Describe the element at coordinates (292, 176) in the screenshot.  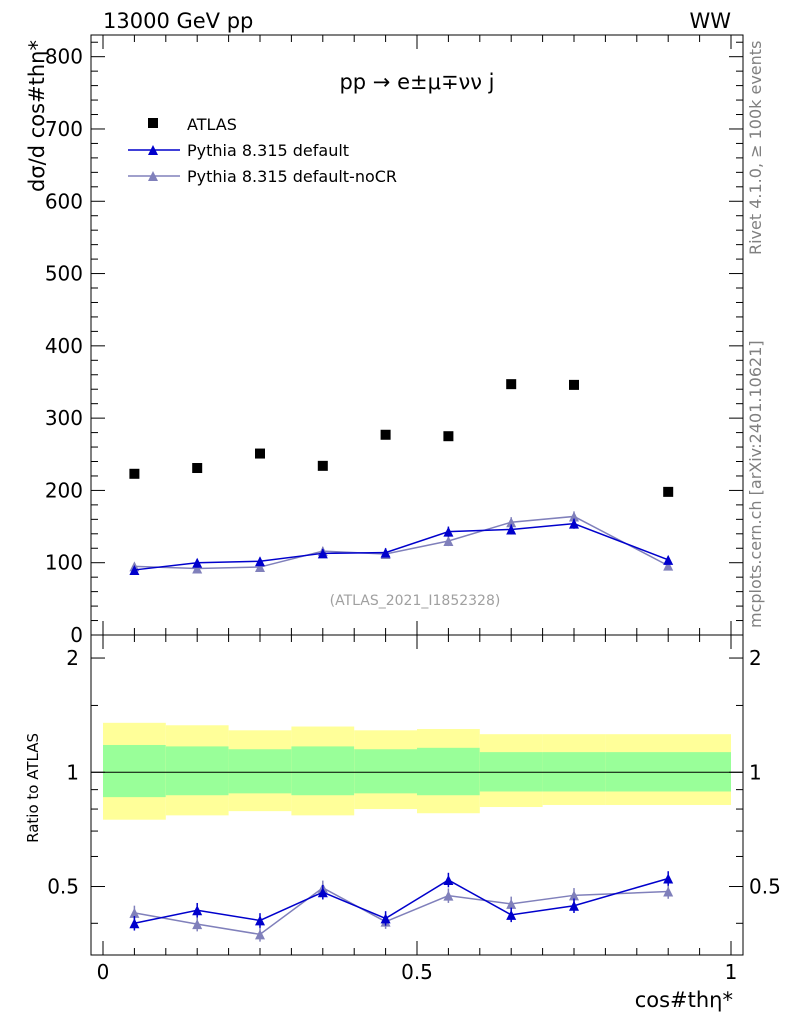
I see `legend-label-nocr: Pythia 8.315 default-noCR` at that location.